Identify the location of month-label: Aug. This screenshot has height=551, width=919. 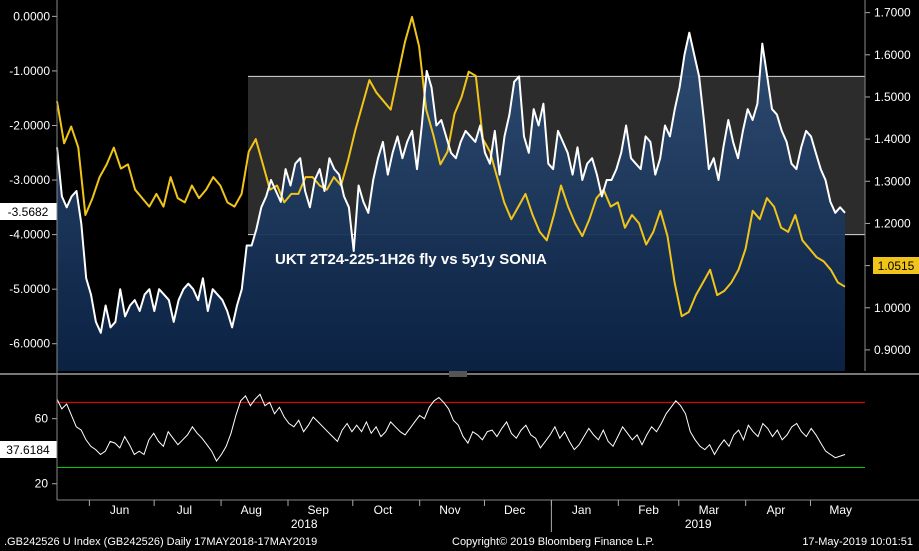
(251, 510).